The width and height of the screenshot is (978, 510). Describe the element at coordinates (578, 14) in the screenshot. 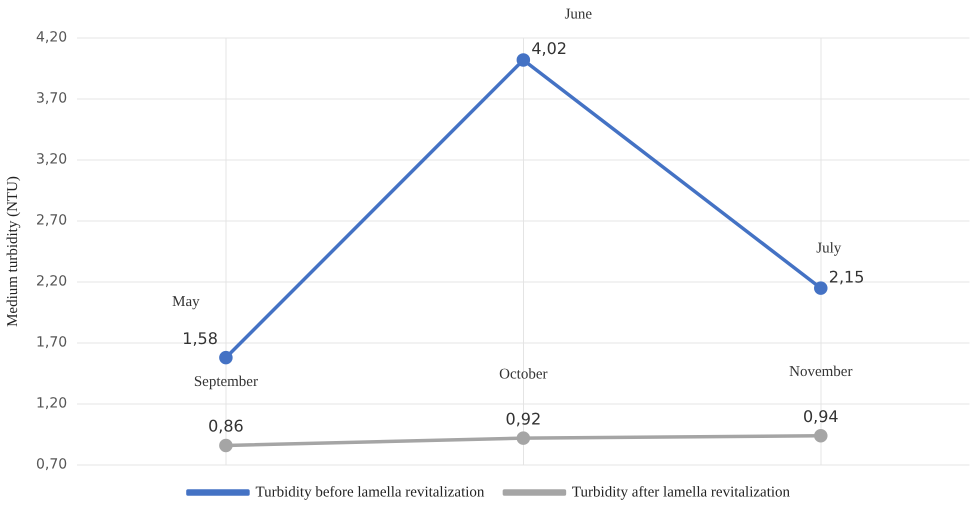

I see `text: June` at that location.